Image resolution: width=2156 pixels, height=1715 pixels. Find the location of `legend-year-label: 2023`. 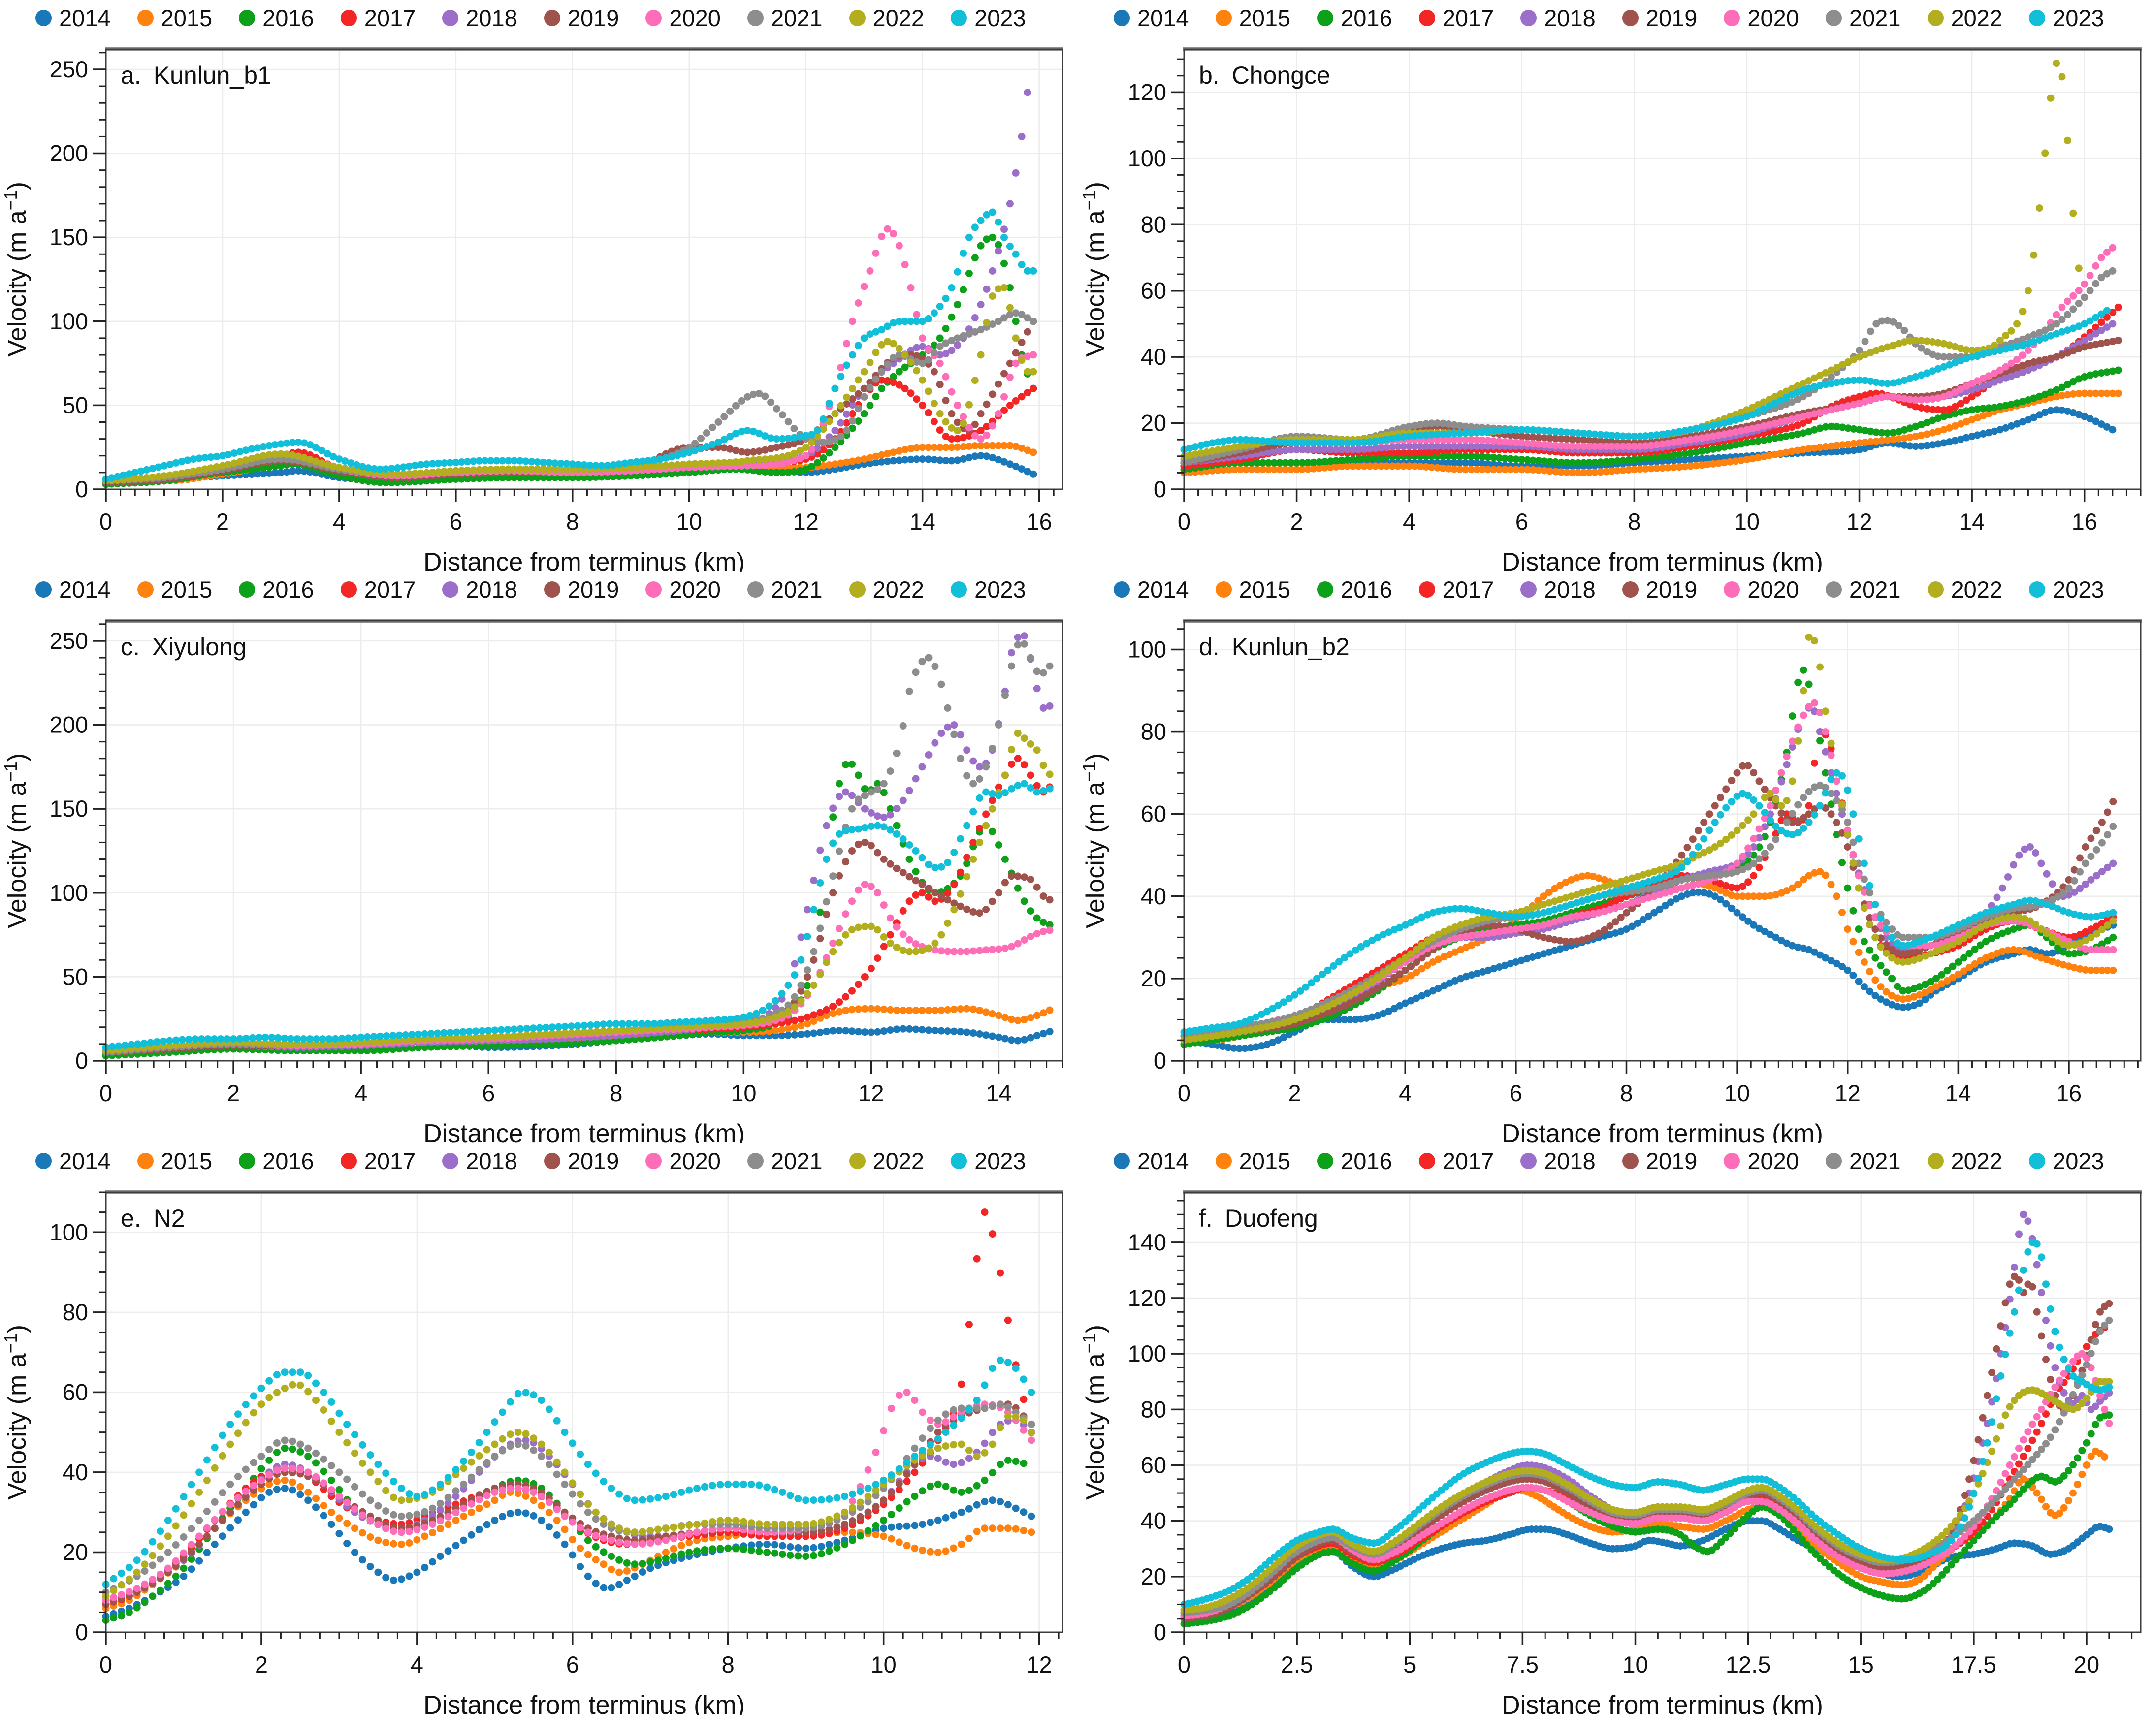

legend-year-label: 2023 is located at coordinates (1000, 1160).